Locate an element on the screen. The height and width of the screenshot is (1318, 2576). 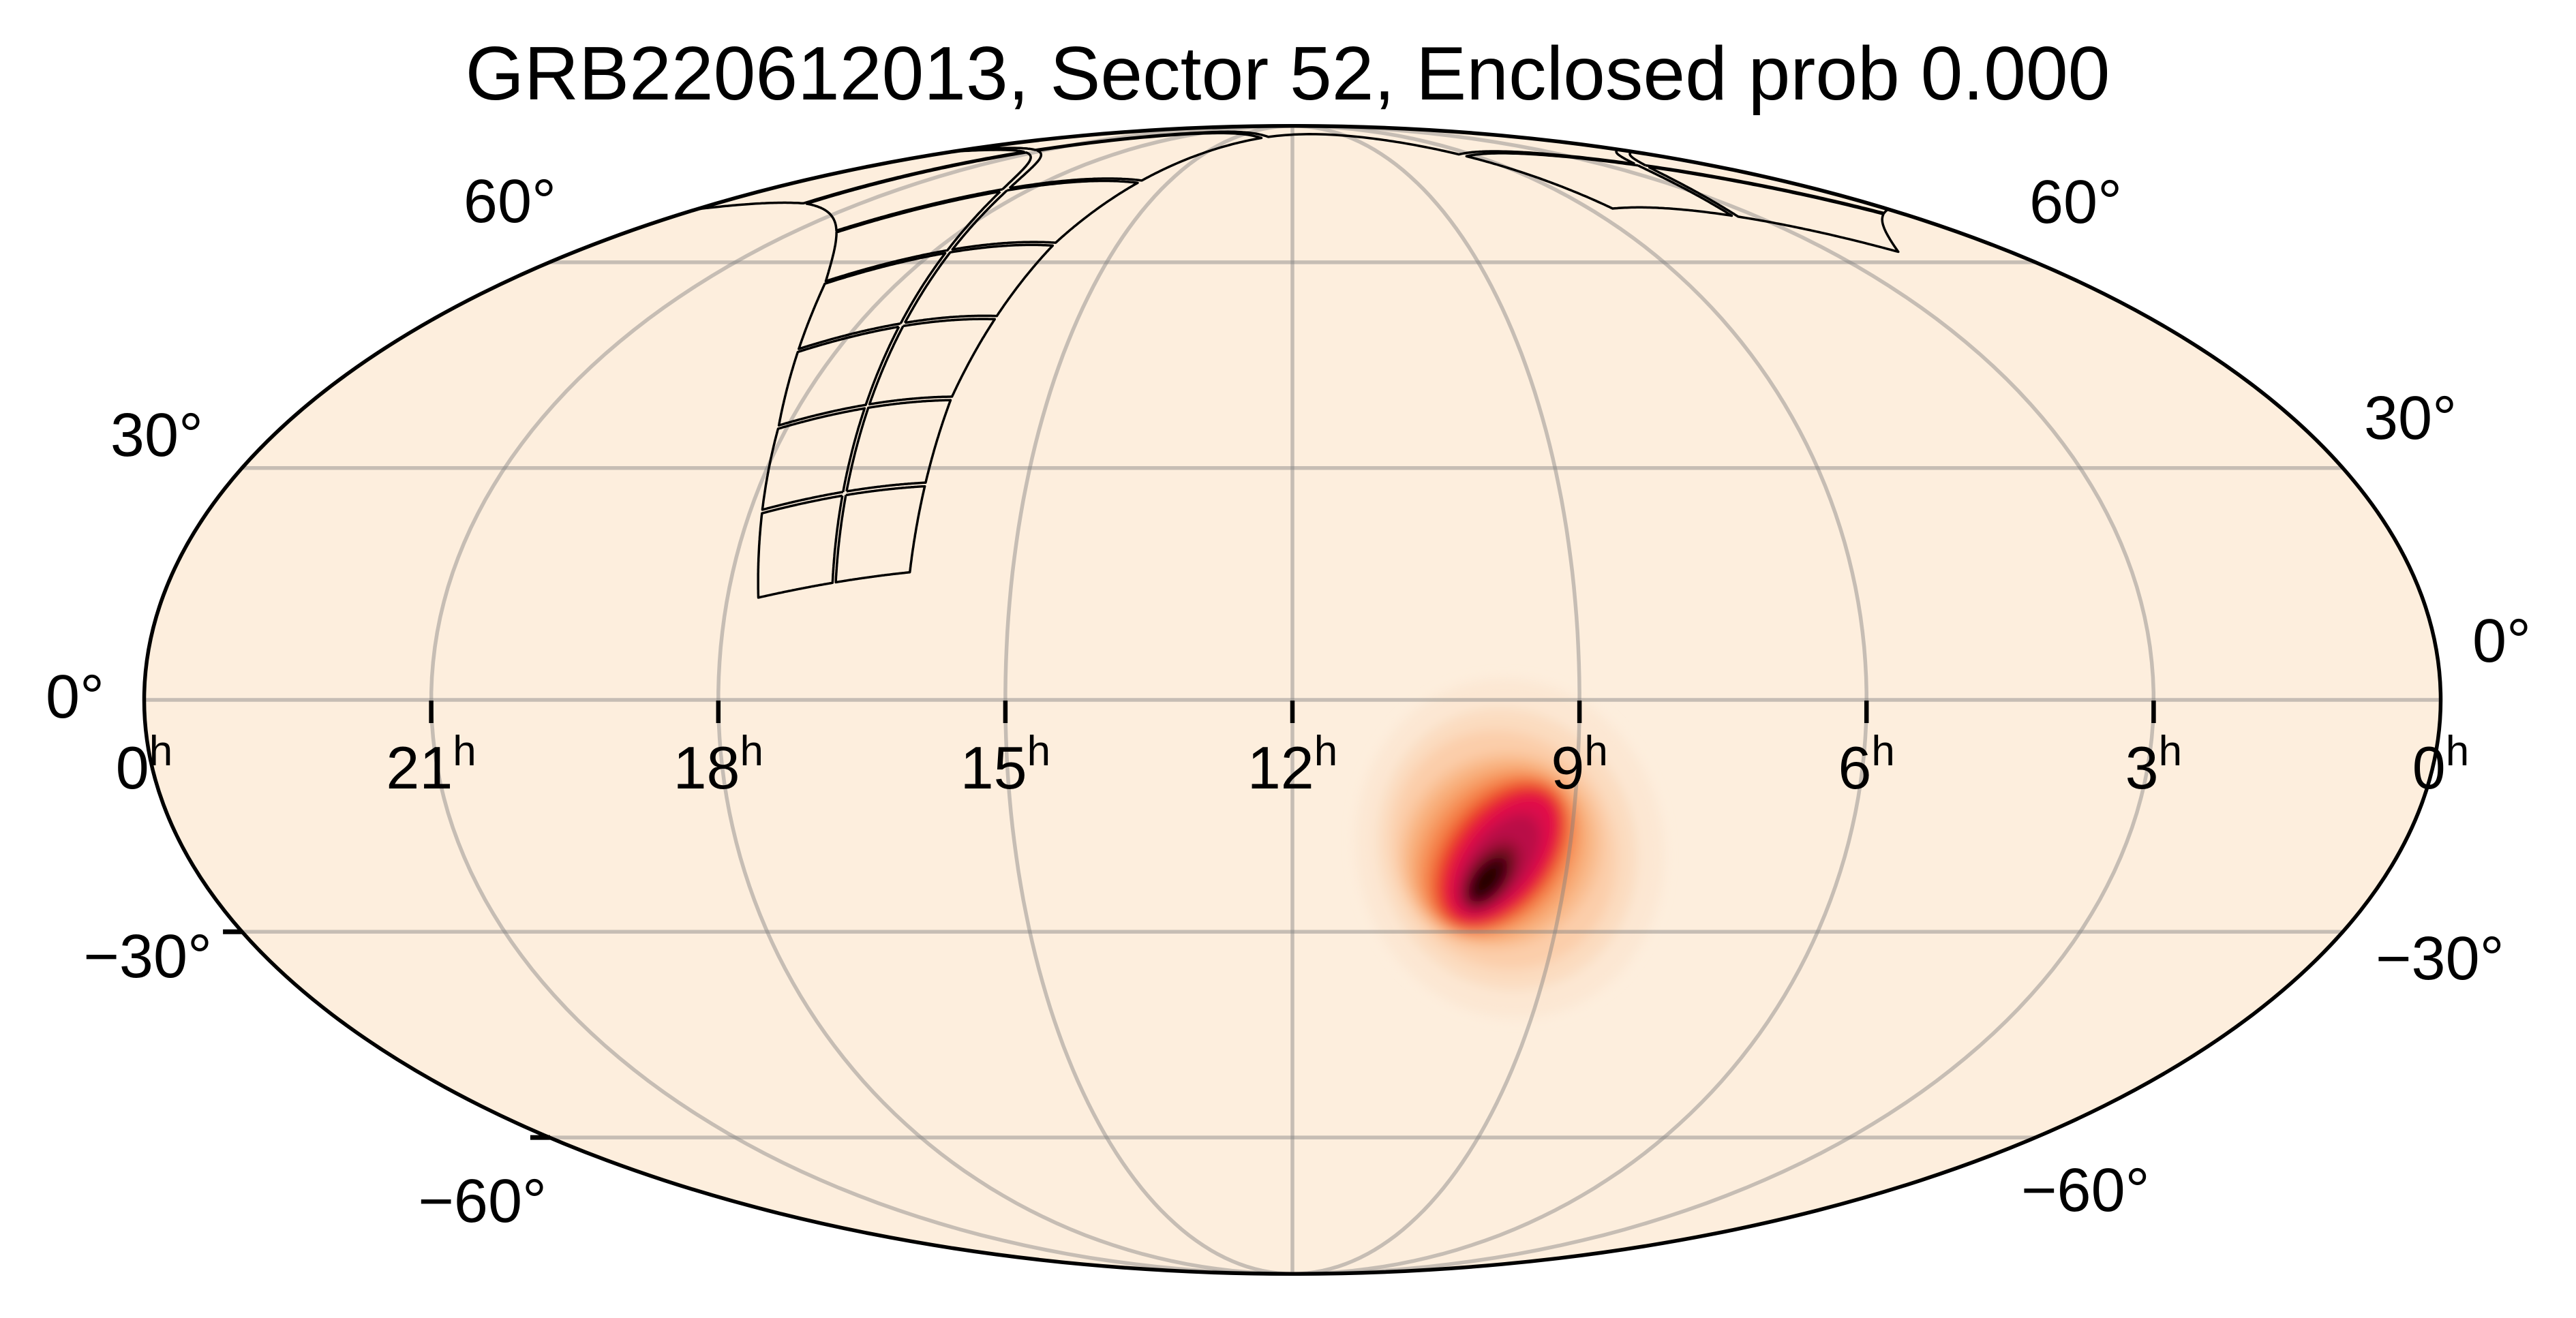
svg-text: 9h is located at coordinates (1579, 764).